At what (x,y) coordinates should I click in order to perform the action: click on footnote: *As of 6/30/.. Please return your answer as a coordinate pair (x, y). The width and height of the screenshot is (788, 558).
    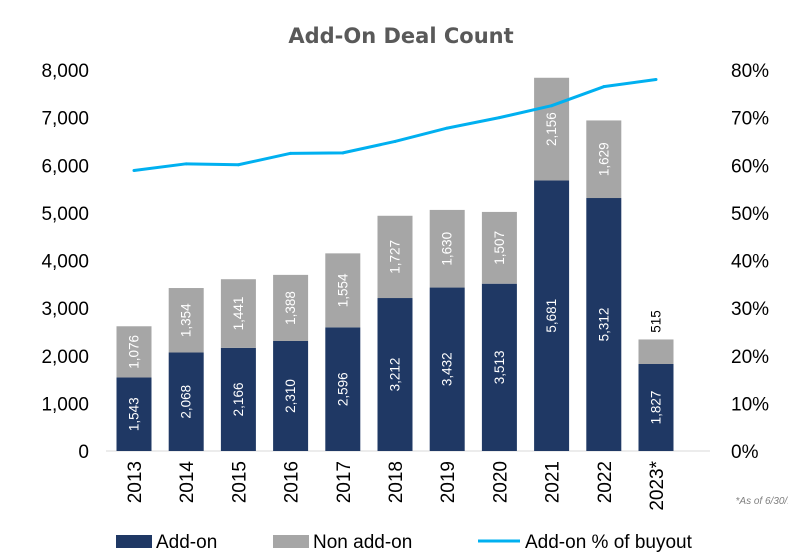
    Looking at the image, I should click on (762, 501).